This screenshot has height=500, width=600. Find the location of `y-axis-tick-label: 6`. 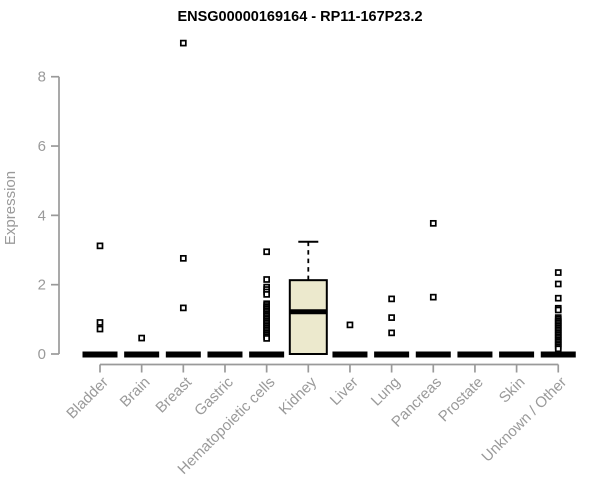

y-axis-tick-label: 6 is located at coordinates (42, 146).